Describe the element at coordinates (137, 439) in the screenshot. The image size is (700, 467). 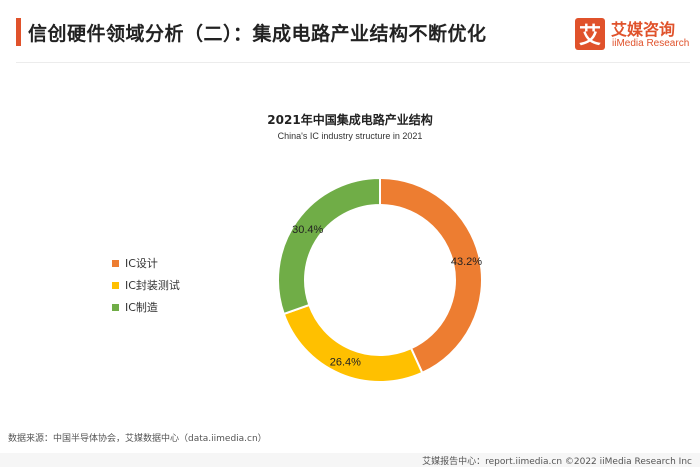
I see `data-source: 数据来源：中国半导体协会，艾媒数据中心（data.iimedia.cn）` at that location.